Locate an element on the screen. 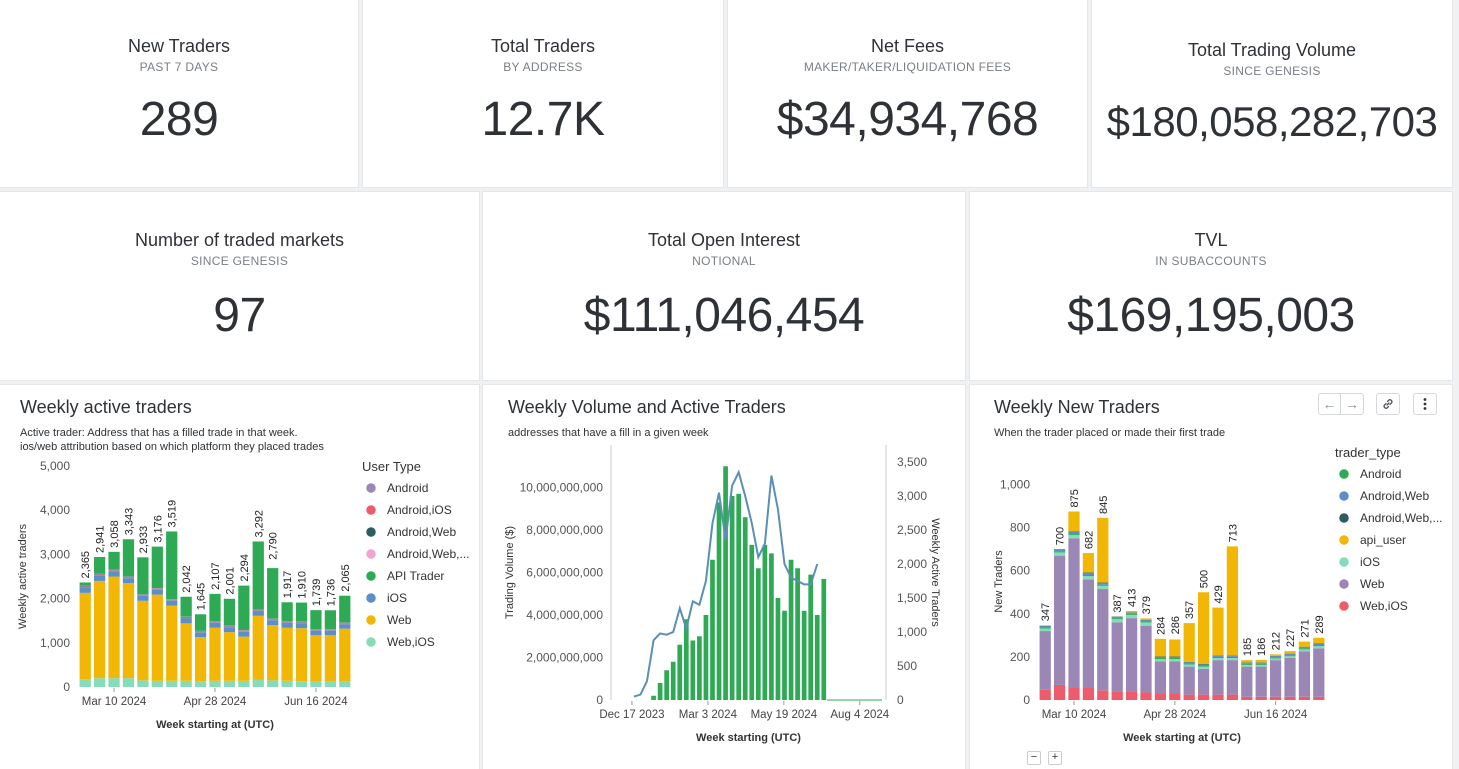  data-label: 875 is located at coordinates (1075, 498).